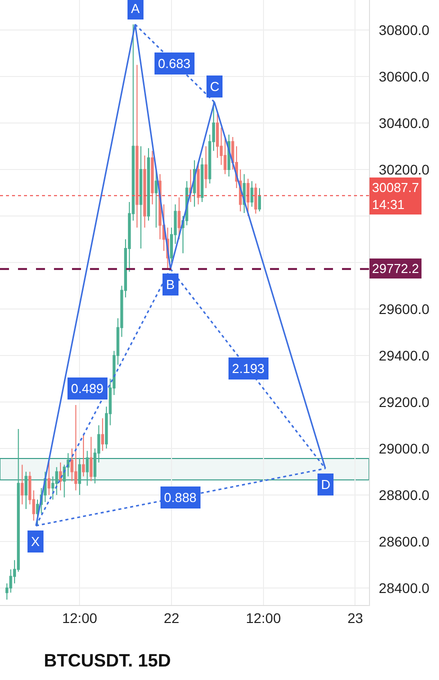 The image size is (439, 680). Describe the element at coordinates (404, 355) in the screenshot. I see `y-tick-label: 29400.0` at that location.